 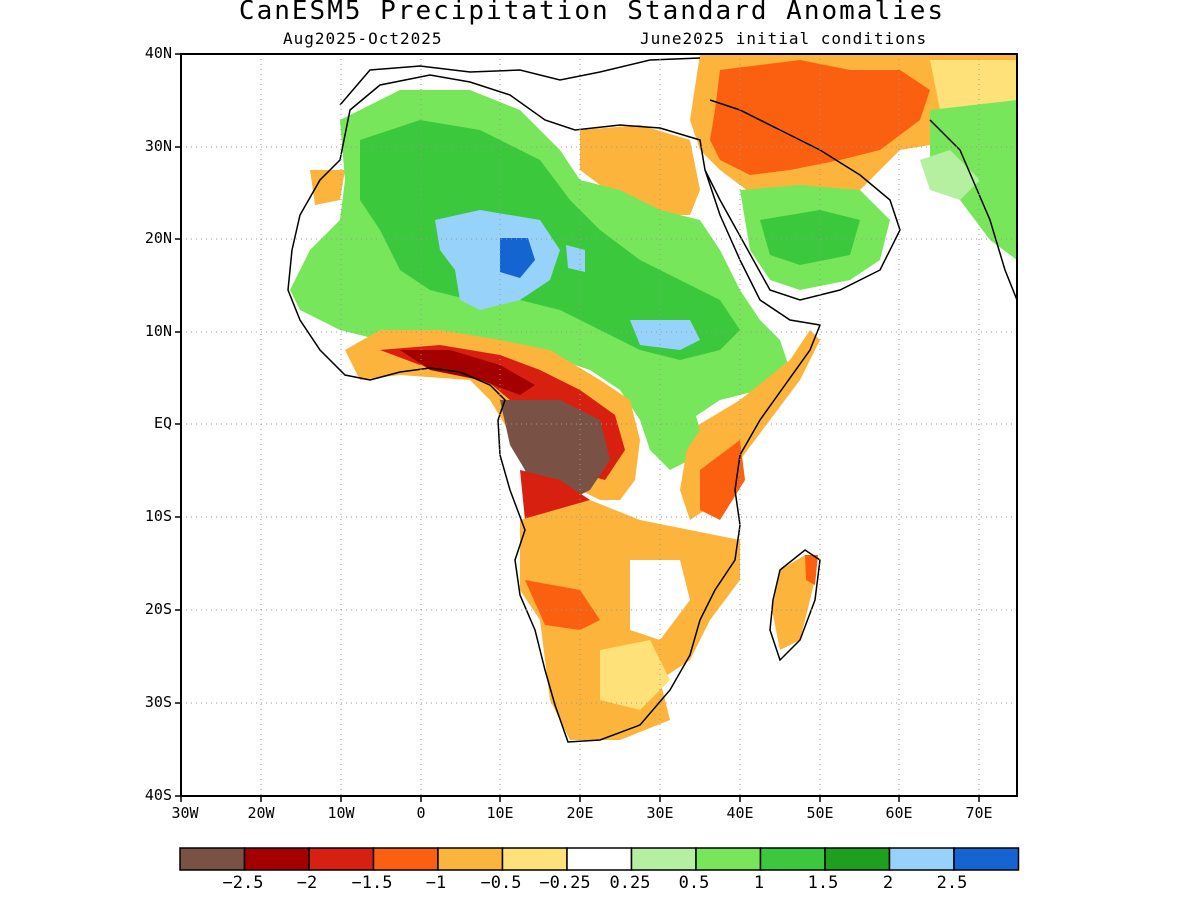 What do you see at coordinates (158, 795) in the screenshot?
I see `lat-label-40s: 40S` at bounding box center [158, 795].